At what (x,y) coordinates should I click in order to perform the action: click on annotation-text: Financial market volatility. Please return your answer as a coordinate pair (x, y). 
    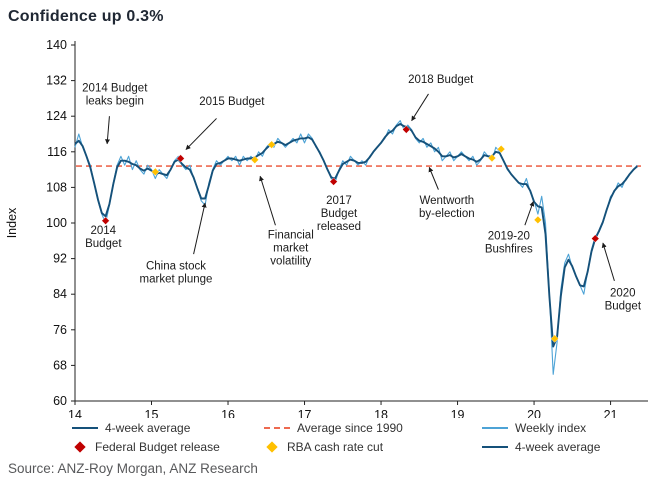
    Looking at the image, I should click on (291, 249).